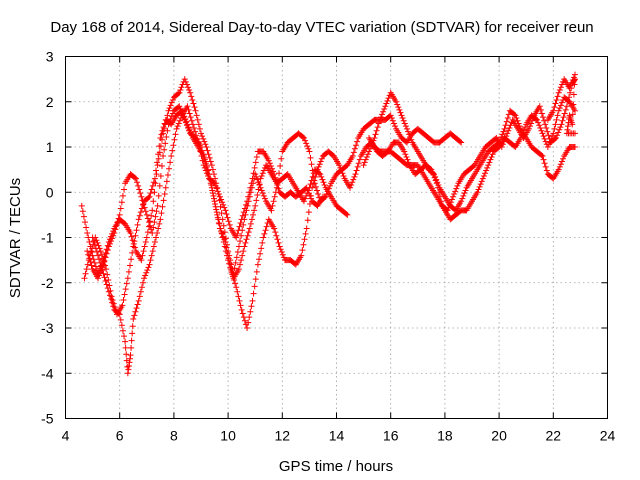 Image resolution: width=640 pixels, height=480 pixels. Describe the element at coordinates (47, 419) in the screenshot. I see `y-tick-label: -5` at that location.